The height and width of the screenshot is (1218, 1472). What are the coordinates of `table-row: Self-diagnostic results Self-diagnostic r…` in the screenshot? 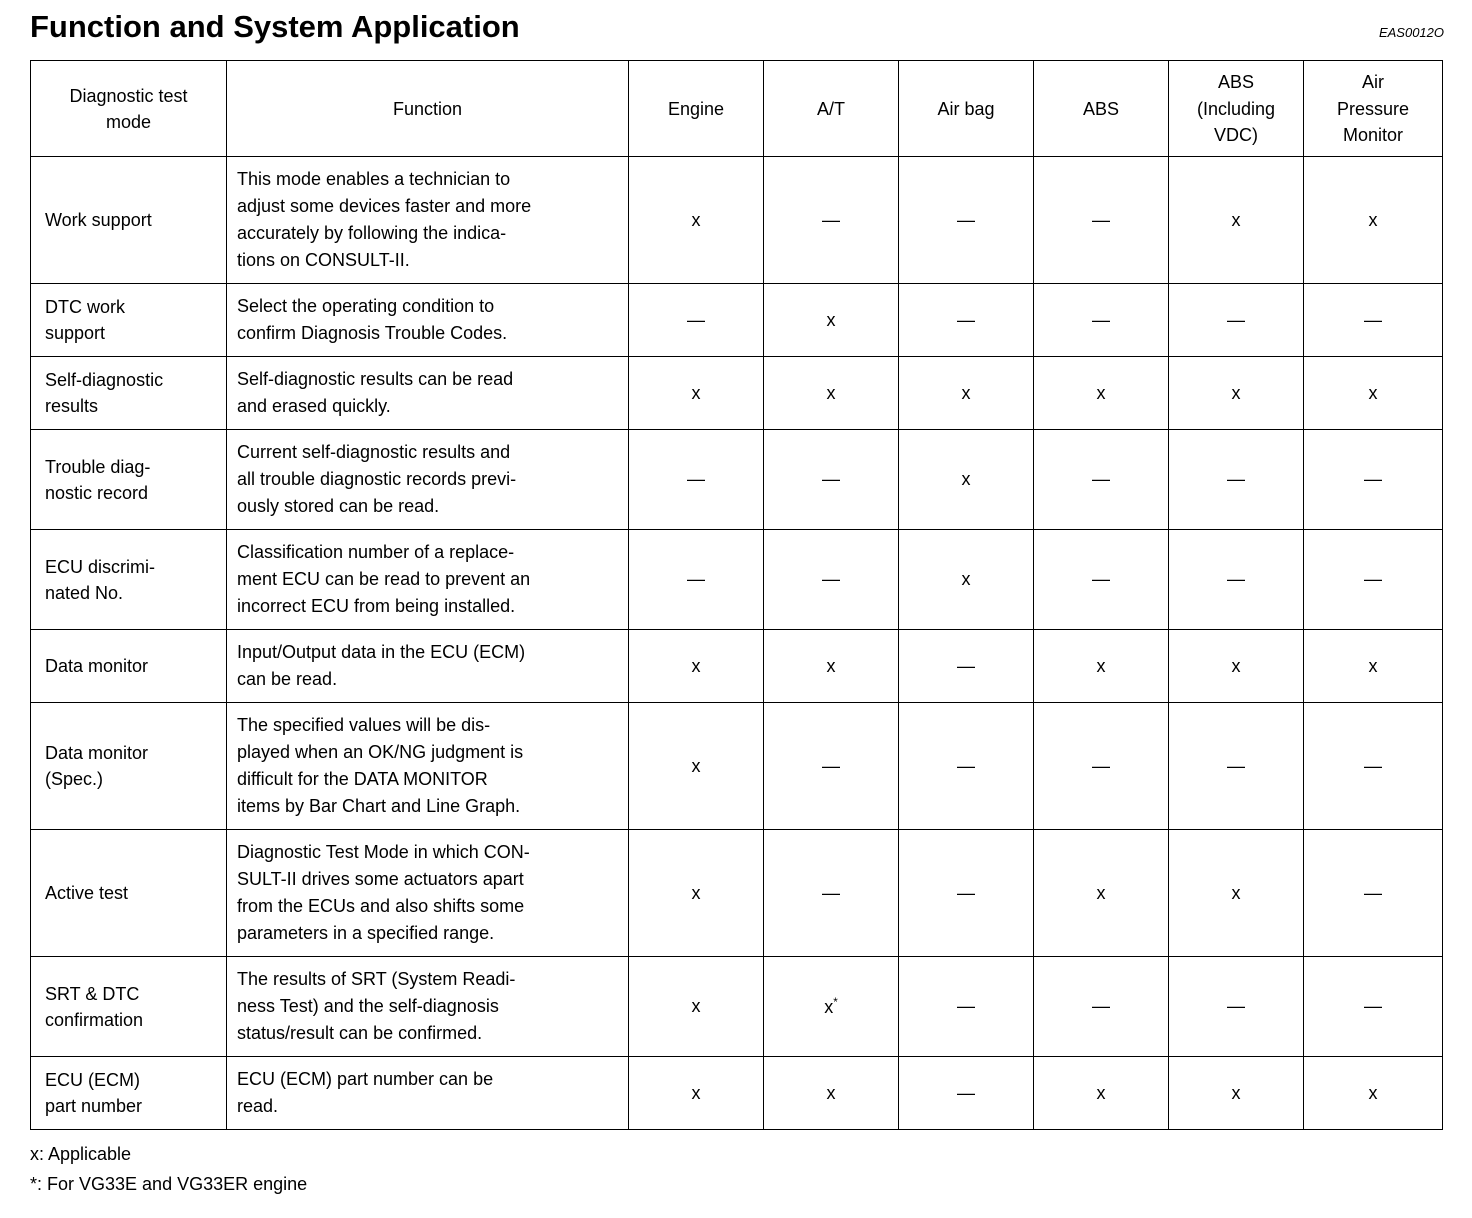 It's located at (736, 393).